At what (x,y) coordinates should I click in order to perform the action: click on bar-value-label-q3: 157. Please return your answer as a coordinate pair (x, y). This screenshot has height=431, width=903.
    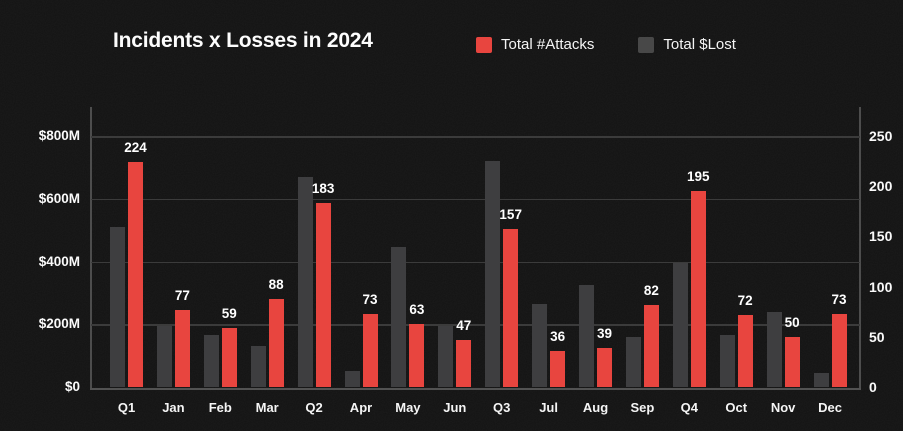
    Looking at the image, I should click on (510, 215).